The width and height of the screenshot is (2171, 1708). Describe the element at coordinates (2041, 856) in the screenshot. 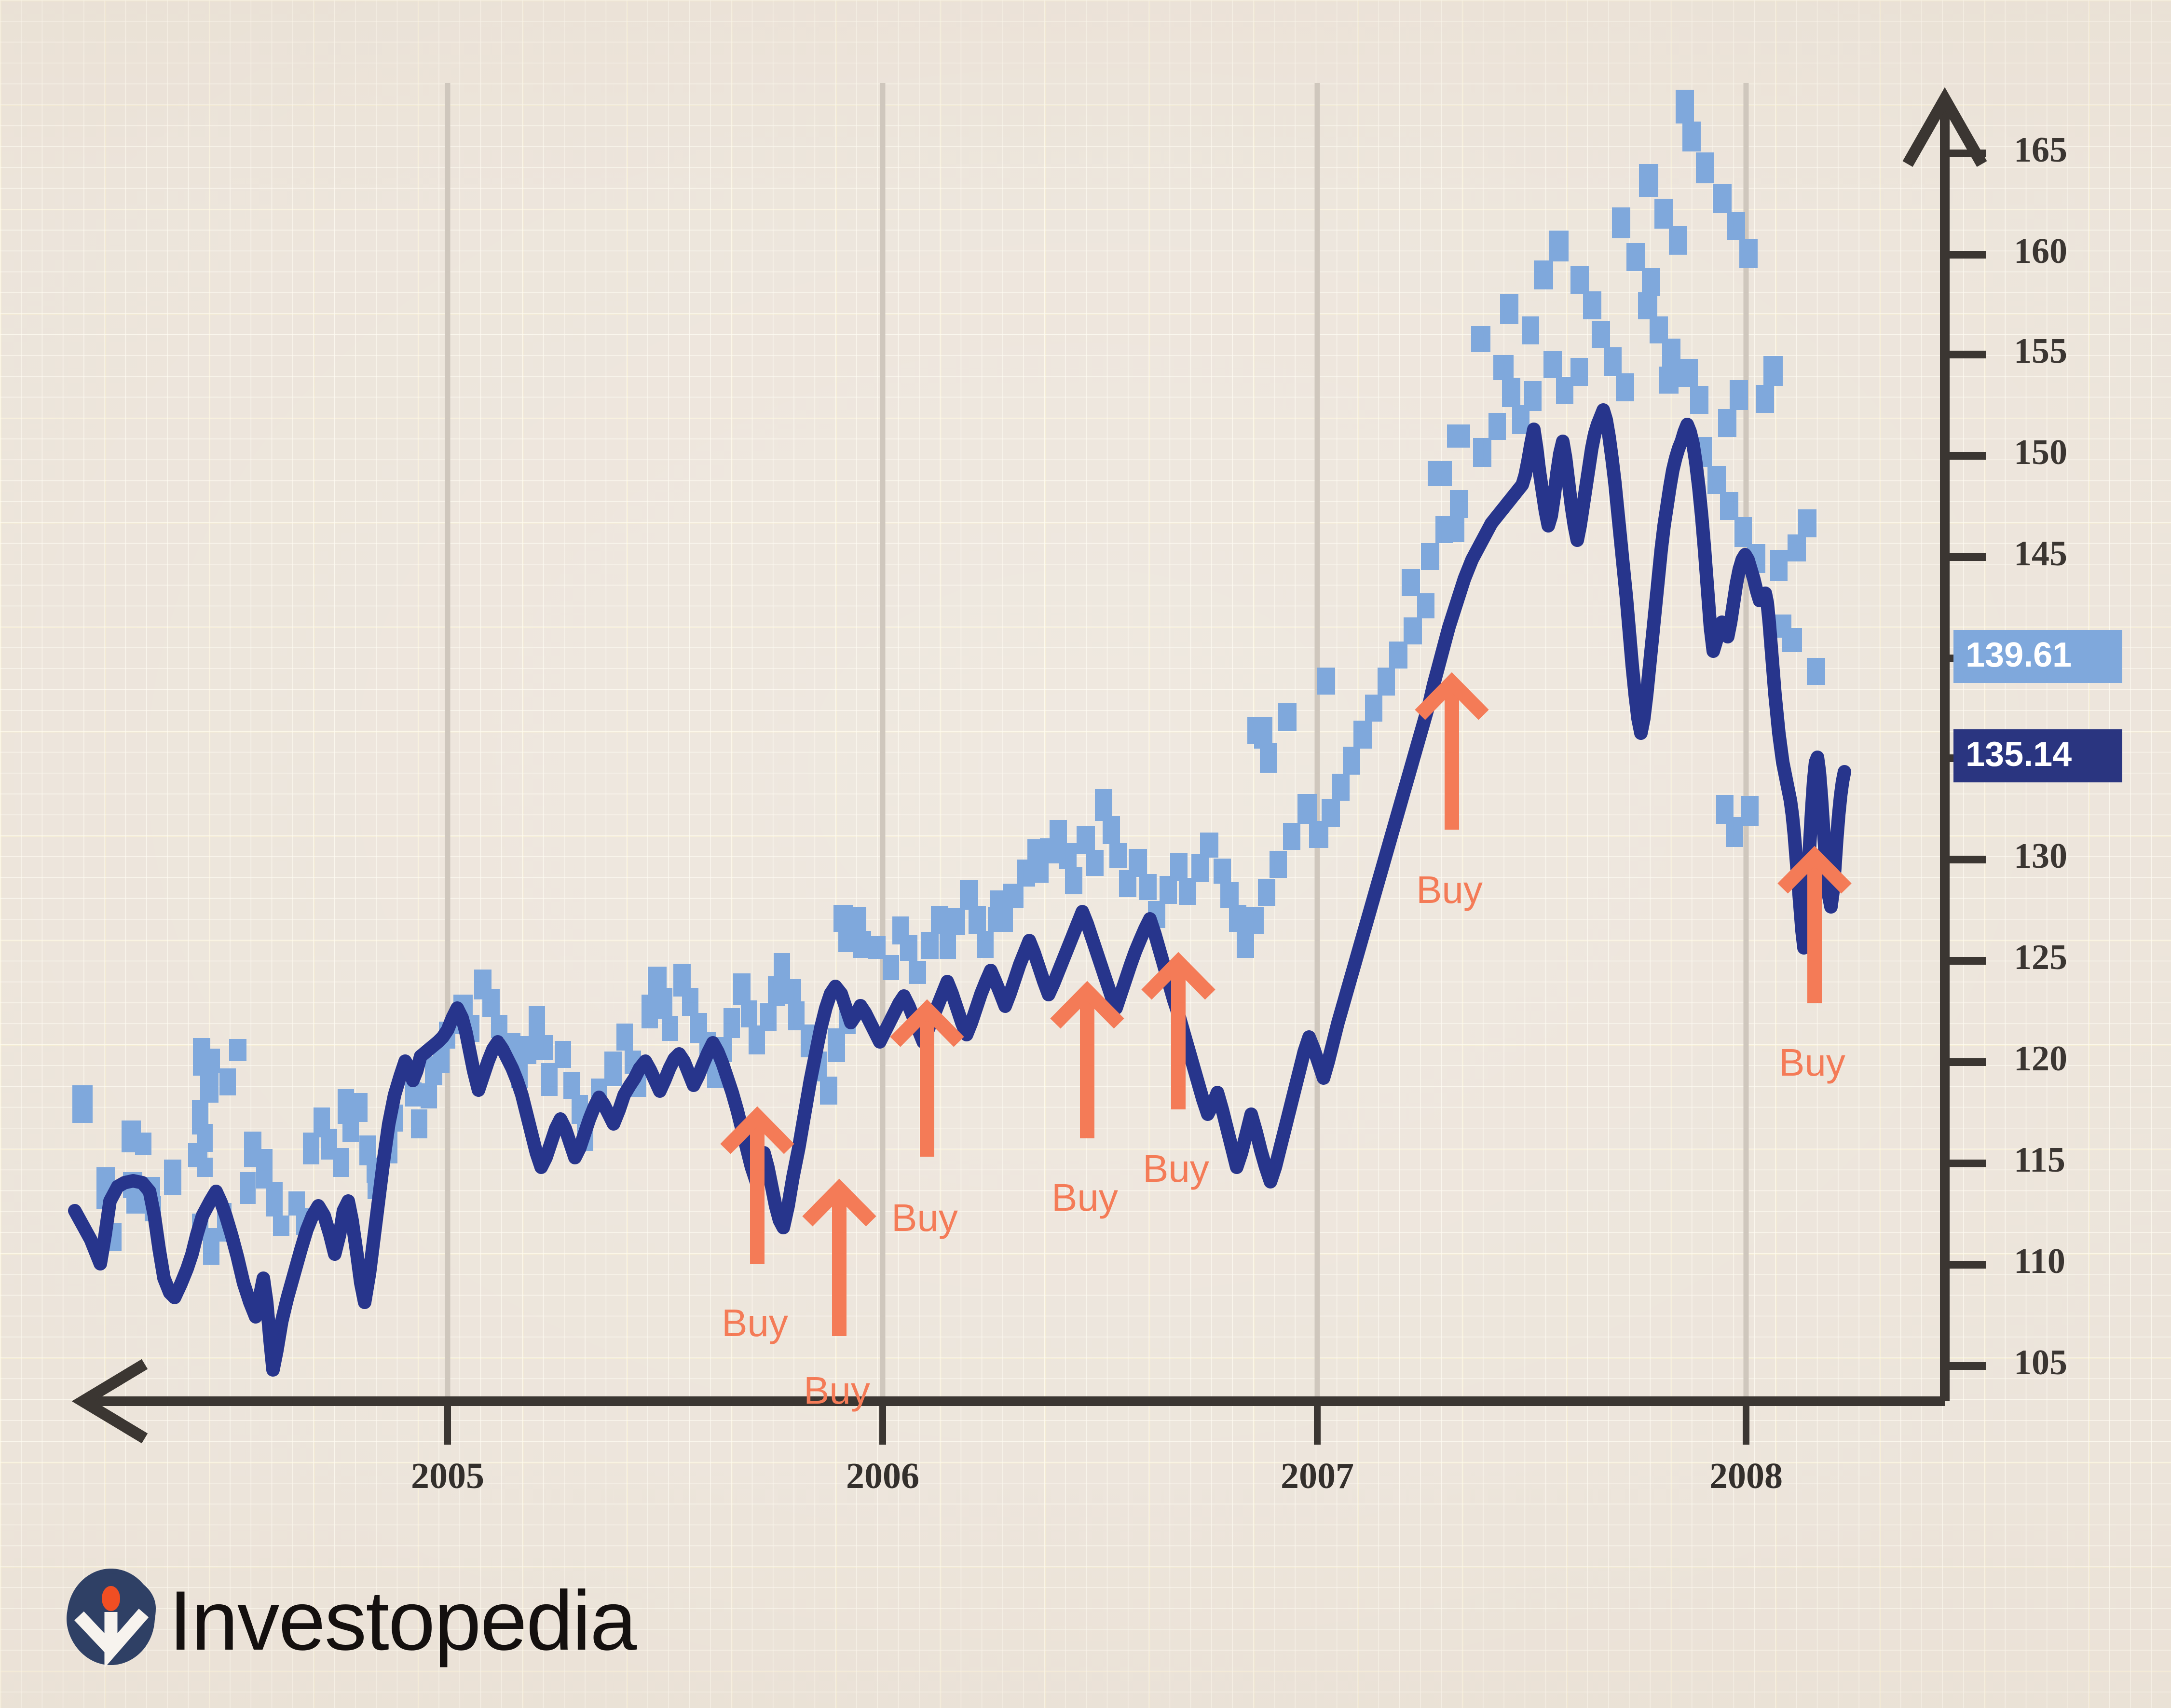

I see `y-tick-130: 130` at that location.